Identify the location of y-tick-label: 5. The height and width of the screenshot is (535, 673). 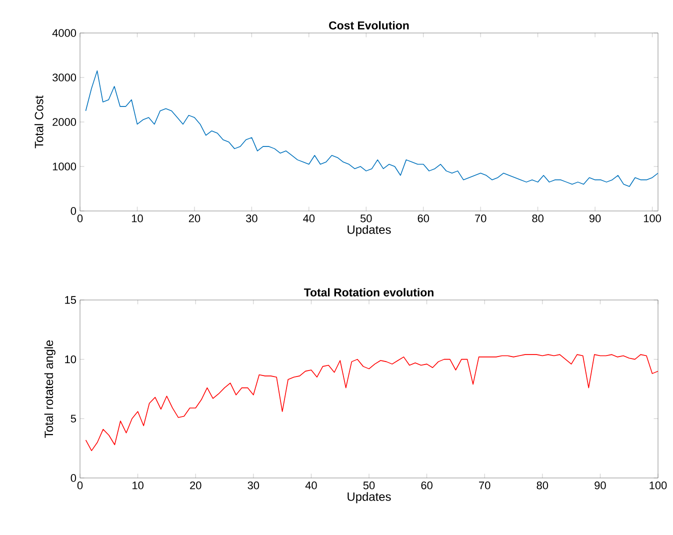
(73, 418).